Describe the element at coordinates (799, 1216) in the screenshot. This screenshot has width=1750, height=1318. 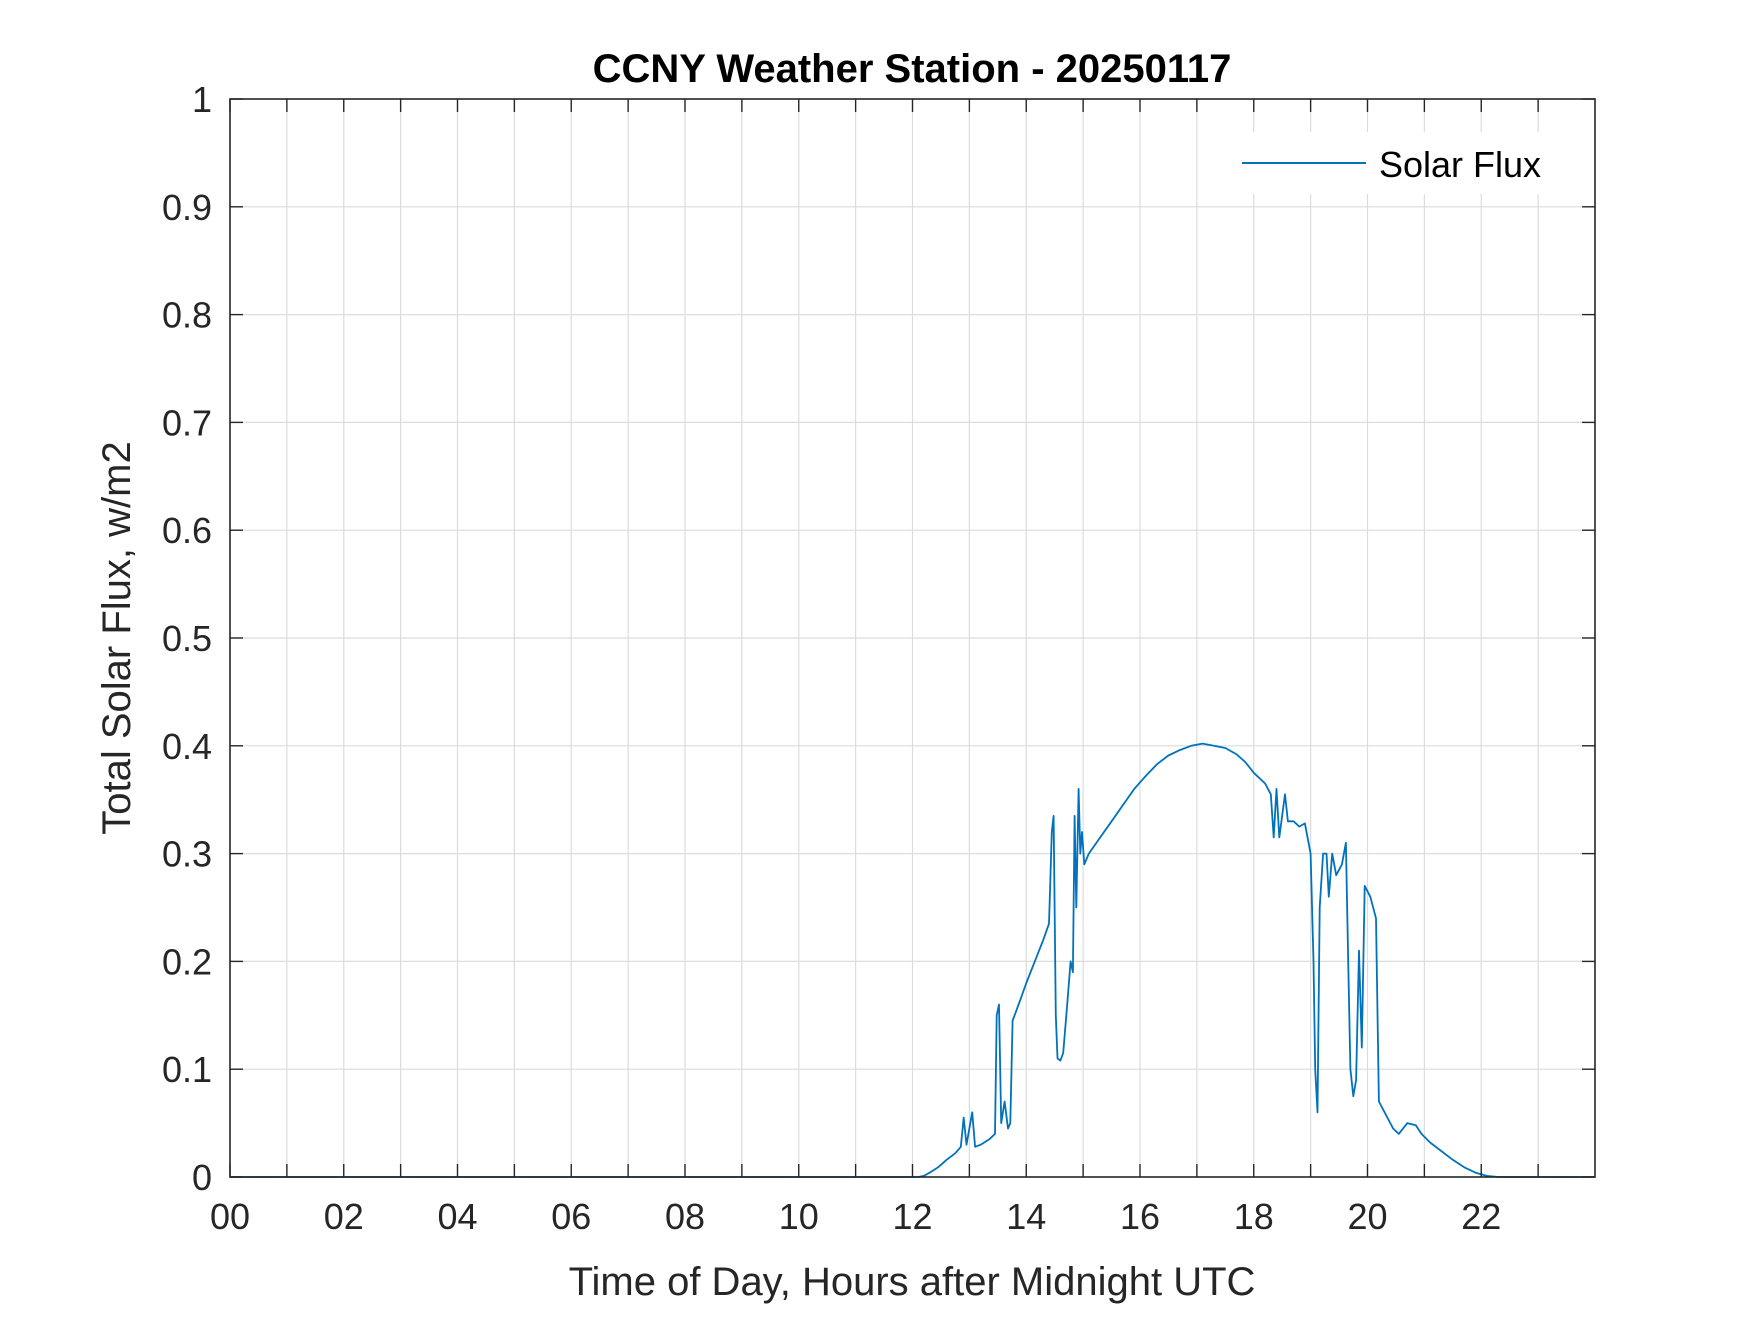
I see `x-tick-label: 10` at that location.